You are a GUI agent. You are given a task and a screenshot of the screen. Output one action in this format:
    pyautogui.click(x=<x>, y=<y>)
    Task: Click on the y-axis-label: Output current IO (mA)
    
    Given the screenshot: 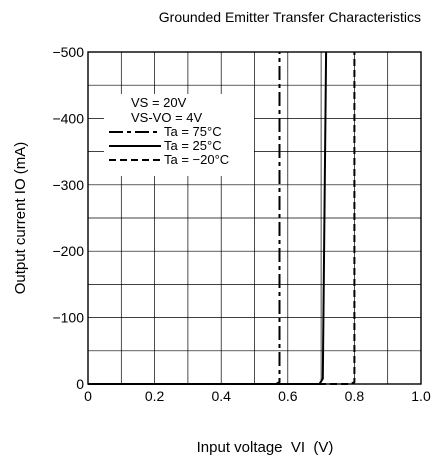 What is the action you would take?
    pyautogui.click(x=20, y=218)
    